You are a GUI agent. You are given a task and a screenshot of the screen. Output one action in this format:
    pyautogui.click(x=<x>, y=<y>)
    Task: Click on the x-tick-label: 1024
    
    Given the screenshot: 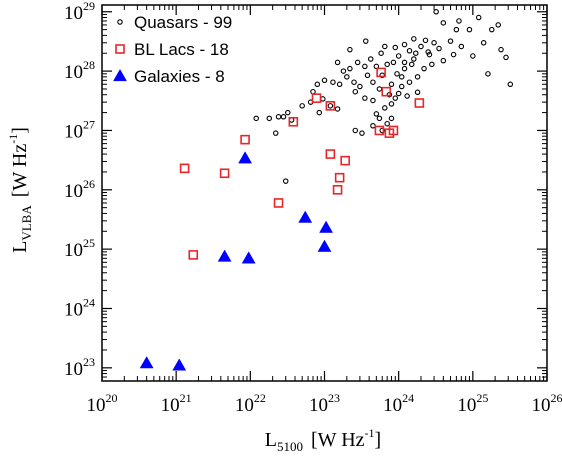 What is the action you would take?
    pyautogui.click(x=398, y=403)
    